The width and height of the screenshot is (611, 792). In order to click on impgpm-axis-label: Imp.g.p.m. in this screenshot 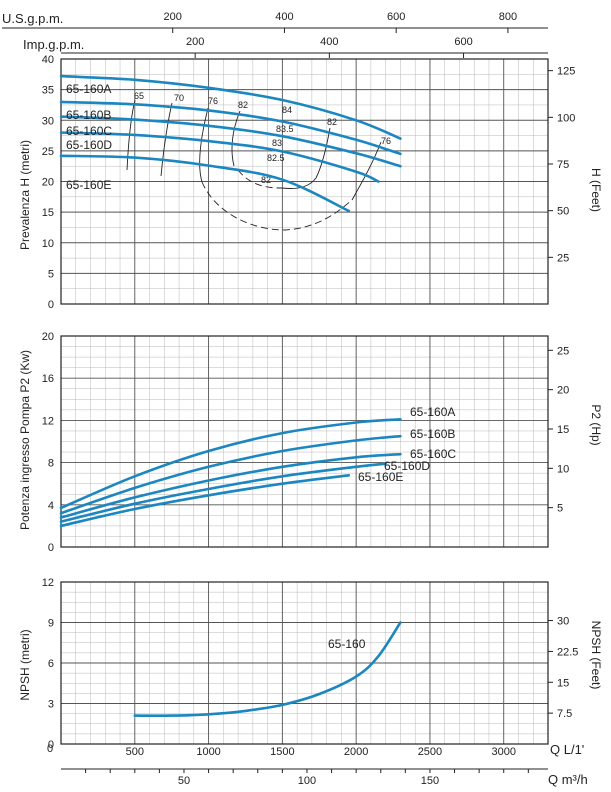, I will do `click(53, 44)`.